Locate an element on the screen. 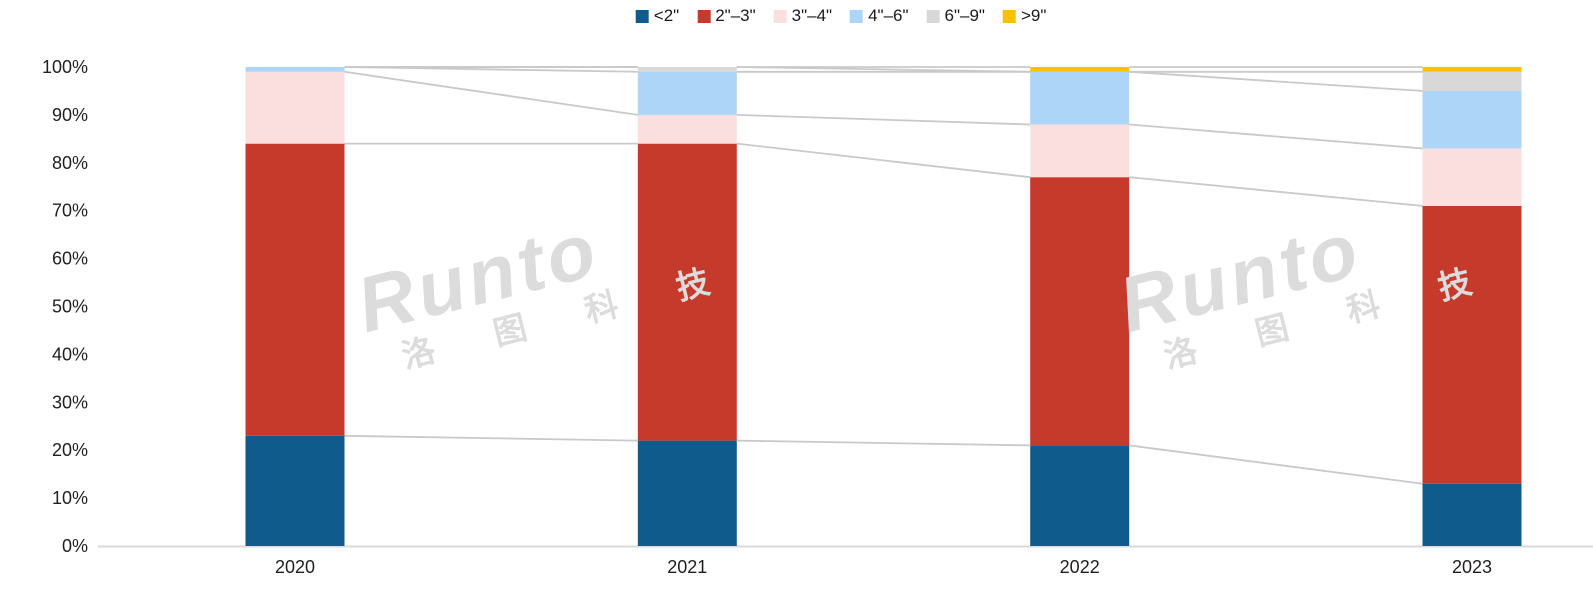 The image size is (1593, 592). legend-label: 4"–6" is located at coordinates (888, 15).